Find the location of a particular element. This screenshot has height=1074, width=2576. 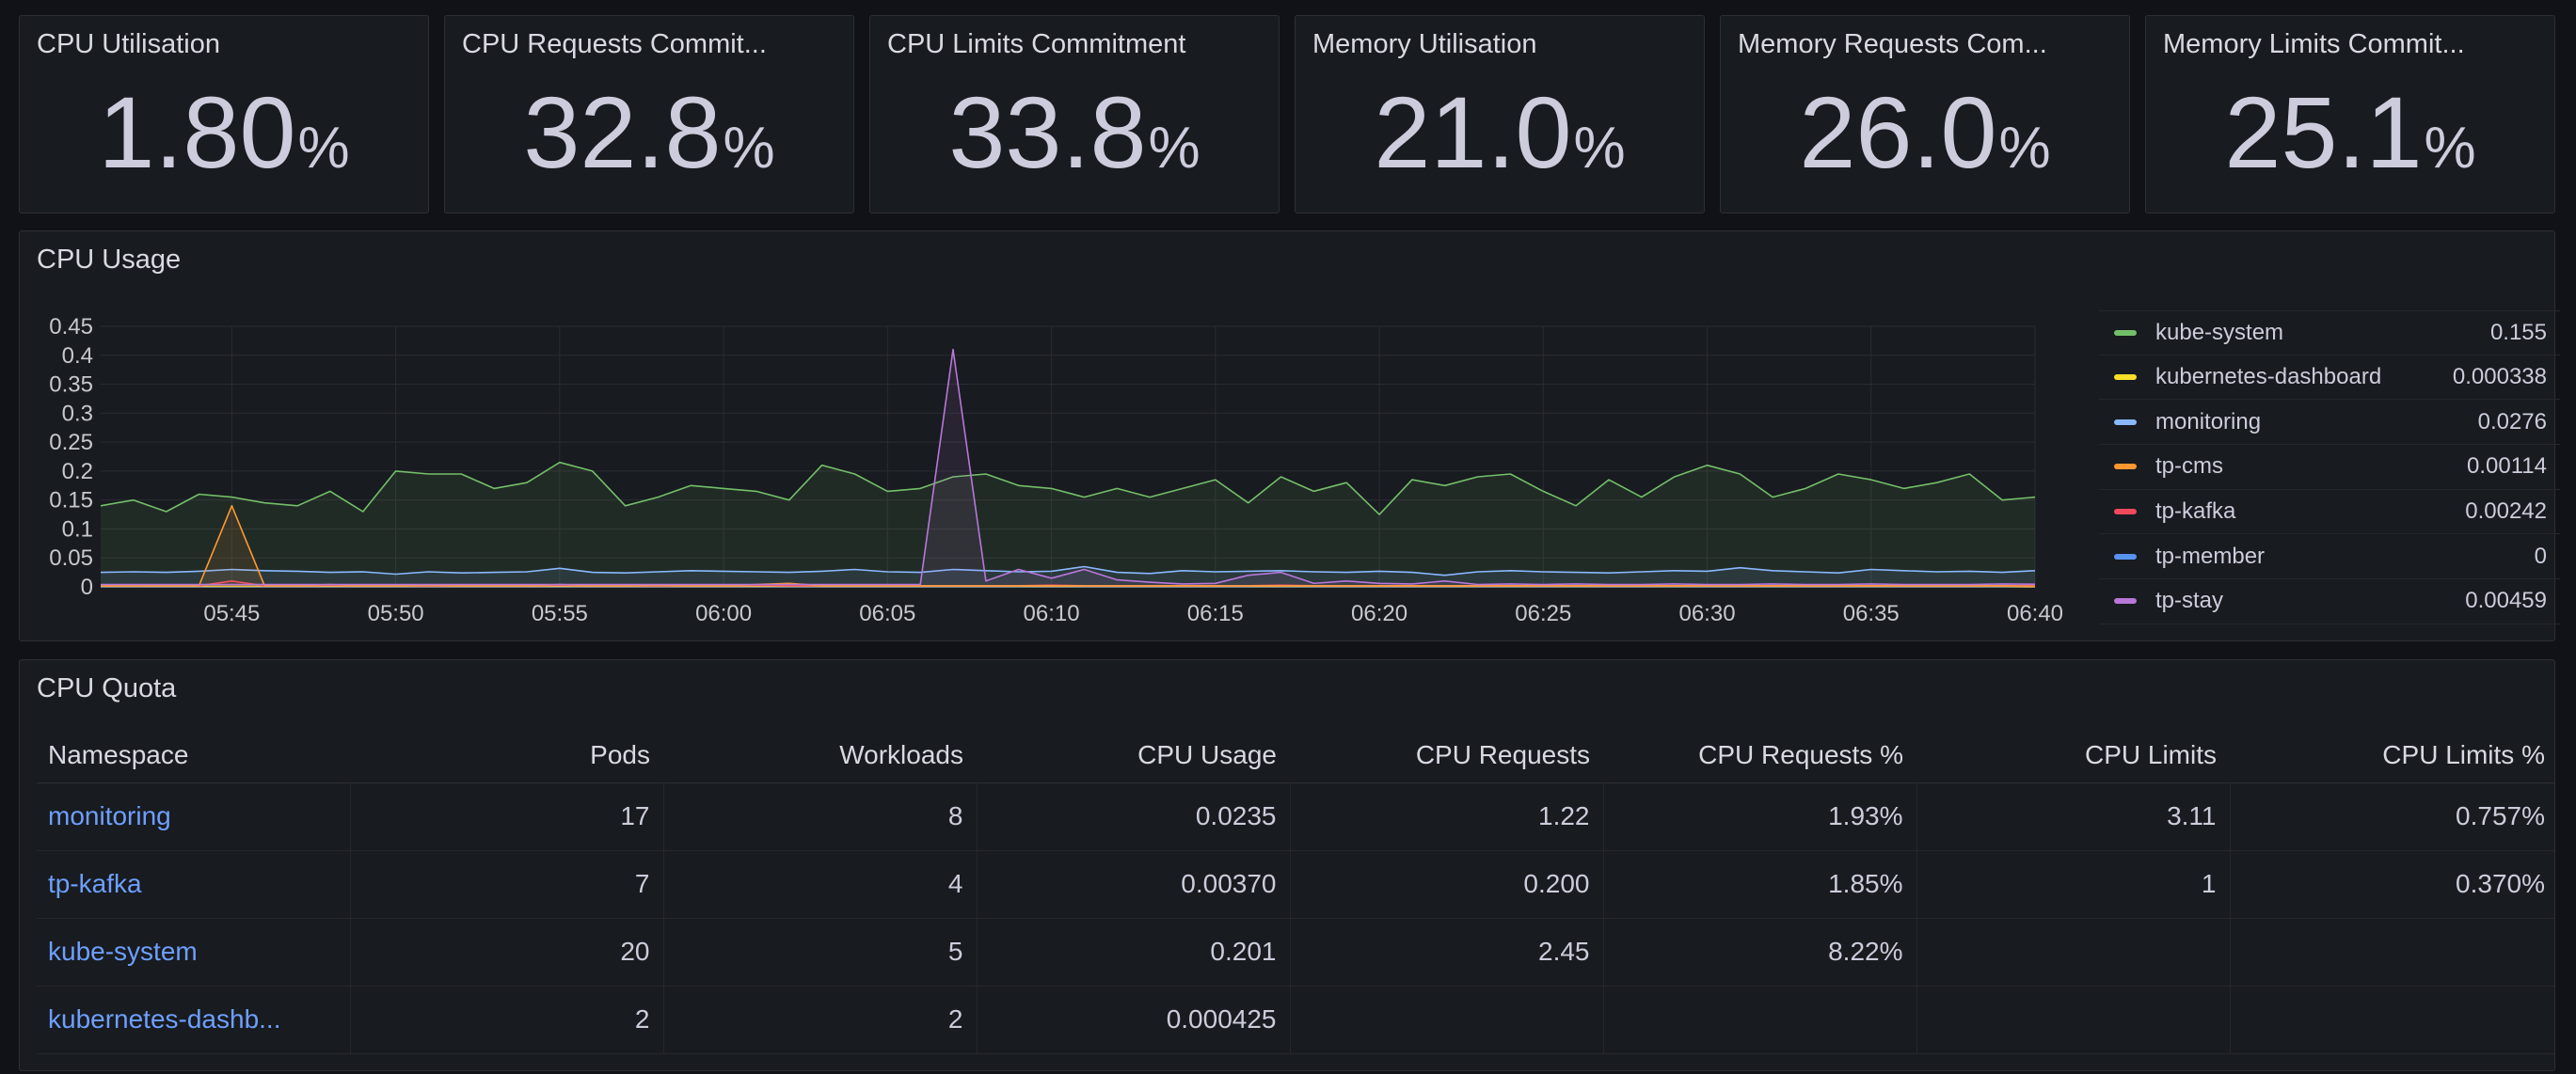

stat-panel-memory-limits-commitment: Memory Limits Commit... 25.1% is located at coordinates (2350, 114).